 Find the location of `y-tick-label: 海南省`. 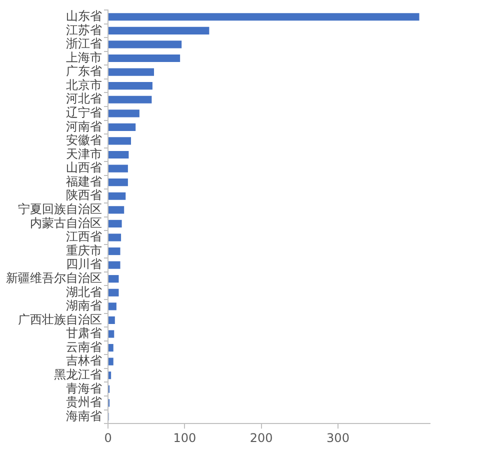

y-tick-label: 海南省 is located at coordinates (84, 415).